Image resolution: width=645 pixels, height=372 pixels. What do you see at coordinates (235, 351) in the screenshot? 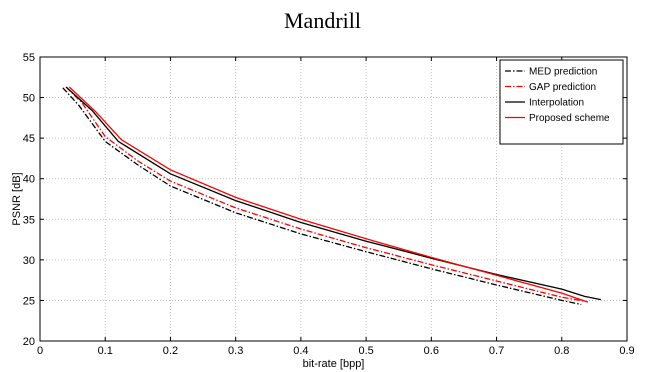
I see `x-tick-label: 0.3` at bounding box center [235, 351].